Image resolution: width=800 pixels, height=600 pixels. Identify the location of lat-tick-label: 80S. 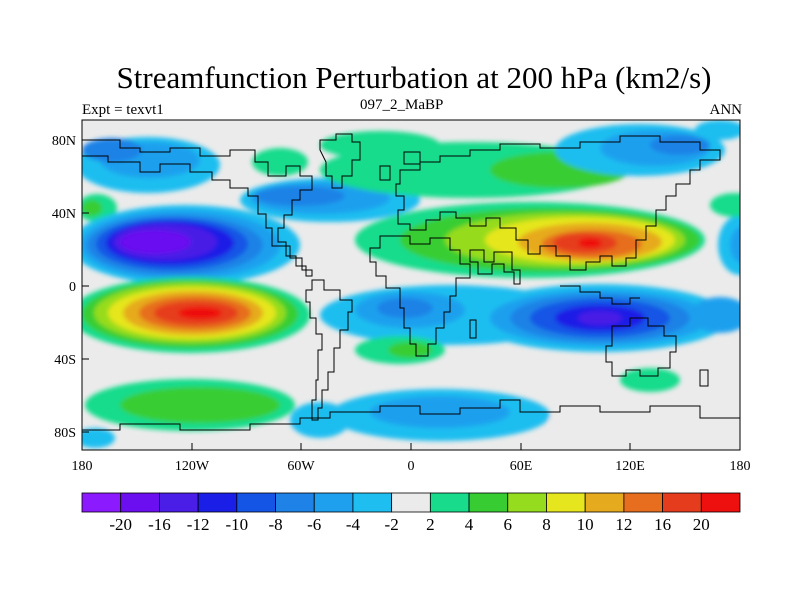
(65, 433).